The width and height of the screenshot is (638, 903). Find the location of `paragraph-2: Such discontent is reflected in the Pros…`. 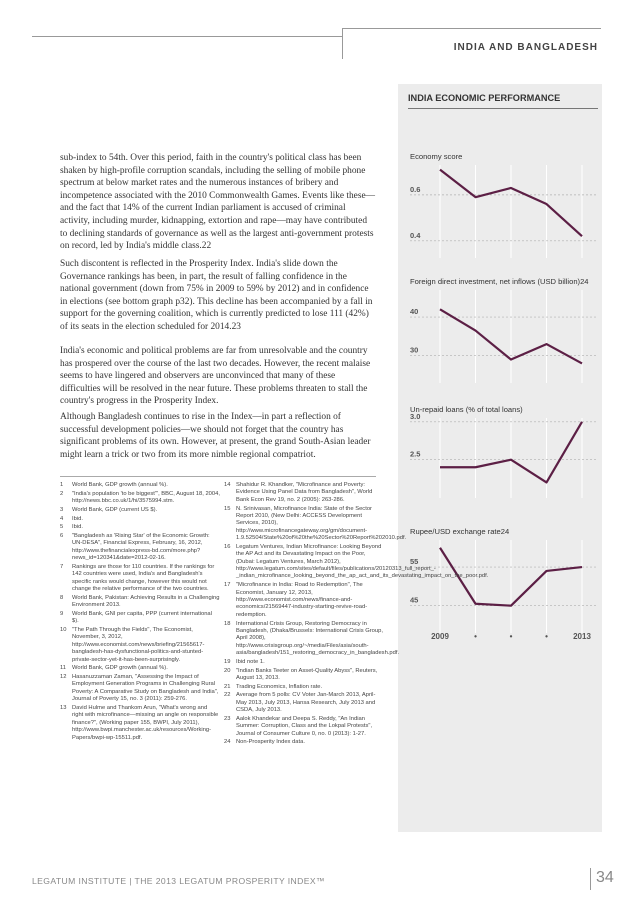

paragraph-2: Such discontent is reflected in the Pros… is located at coordinates (216, 295).